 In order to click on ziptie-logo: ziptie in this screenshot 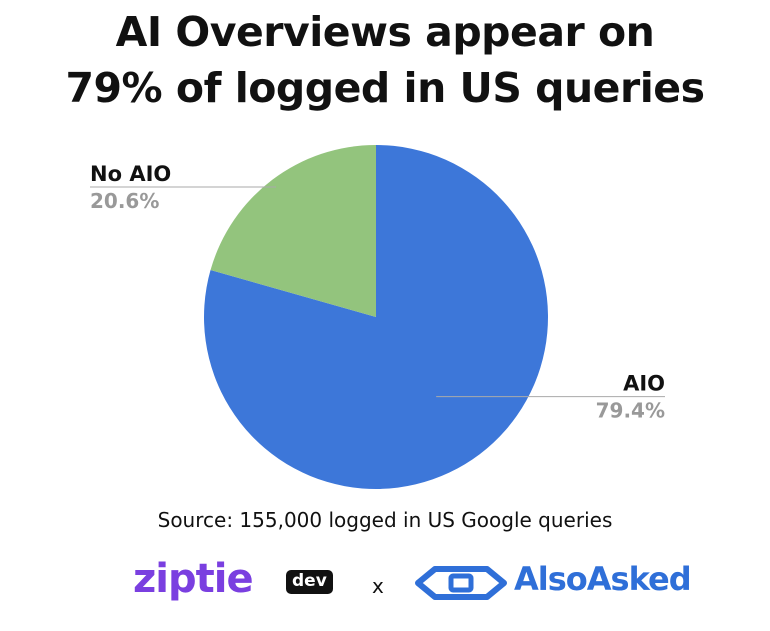, I will do `click(193, 579)`.